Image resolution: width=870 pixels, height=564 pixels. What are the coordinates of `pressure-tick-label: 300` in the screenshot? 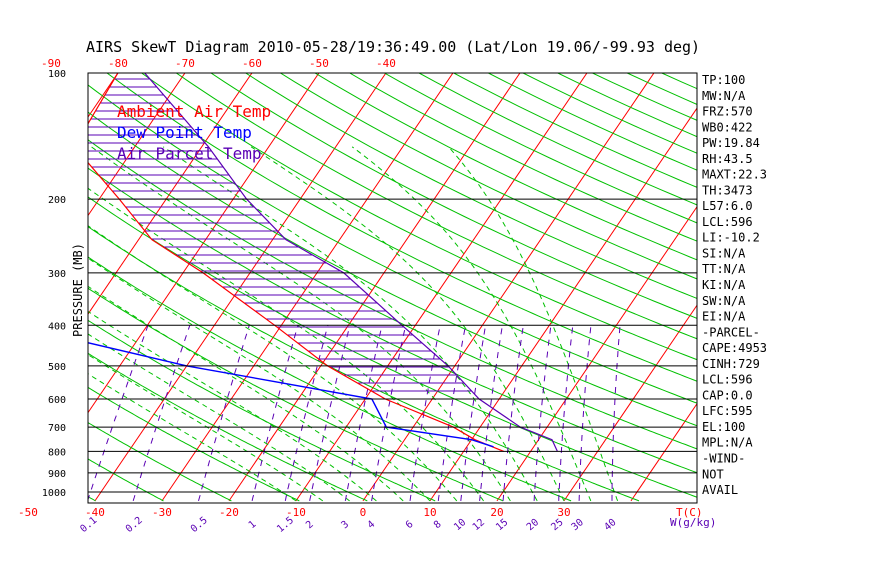 It's located at (57, 274).